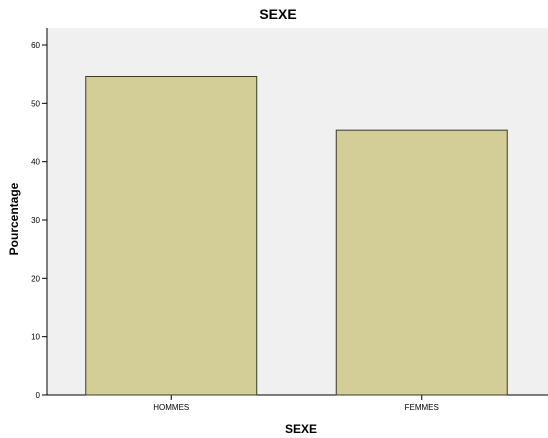 This screenshot has width=548, height=438. Describe the element at coordinates (35, 162) in the screenshot. I see `y-tick-label: 40` at that location.